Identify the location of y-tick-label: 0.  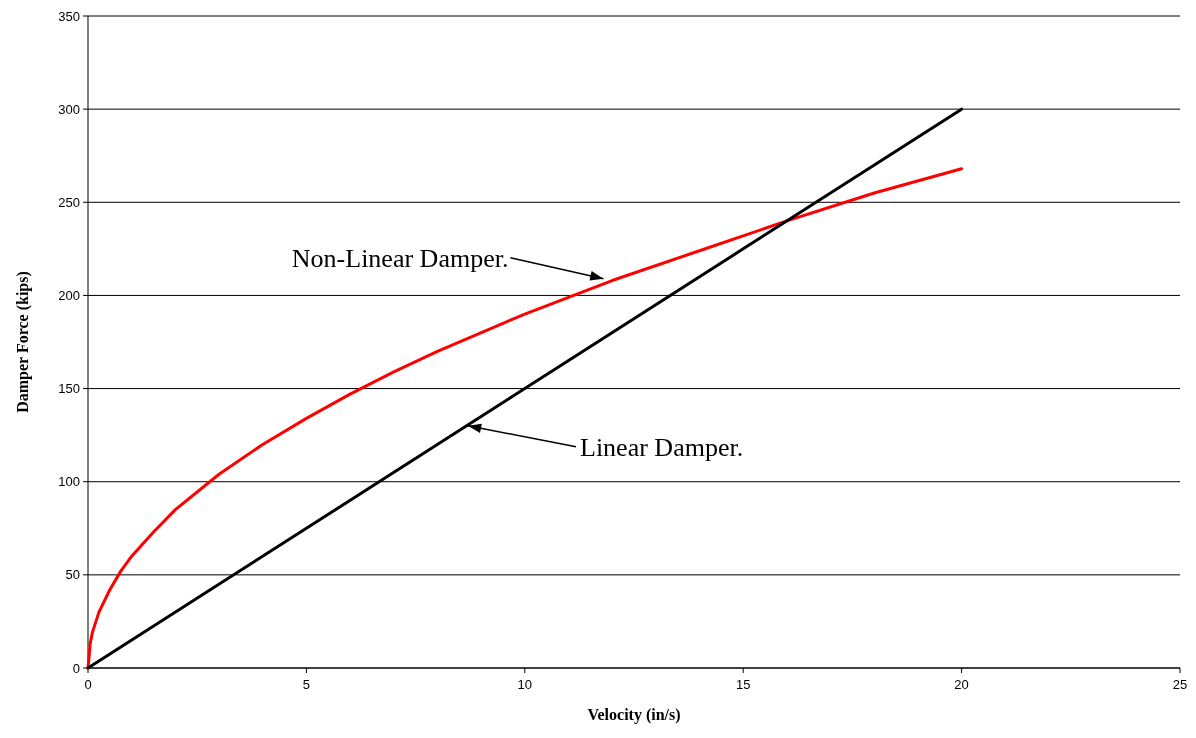
(76, 668).